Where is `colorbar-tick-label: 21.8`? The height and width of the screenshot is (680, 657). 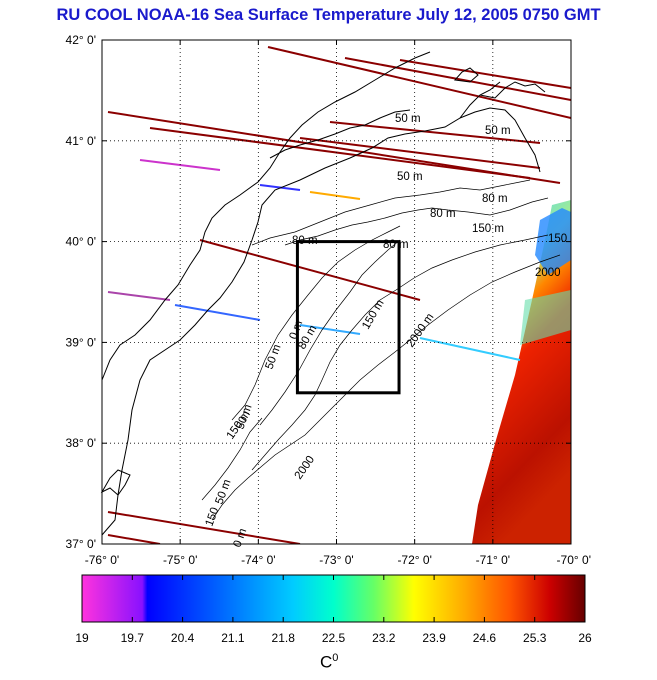 colorbar-tick-label: 21.8 is located at coordinates (284, 638).